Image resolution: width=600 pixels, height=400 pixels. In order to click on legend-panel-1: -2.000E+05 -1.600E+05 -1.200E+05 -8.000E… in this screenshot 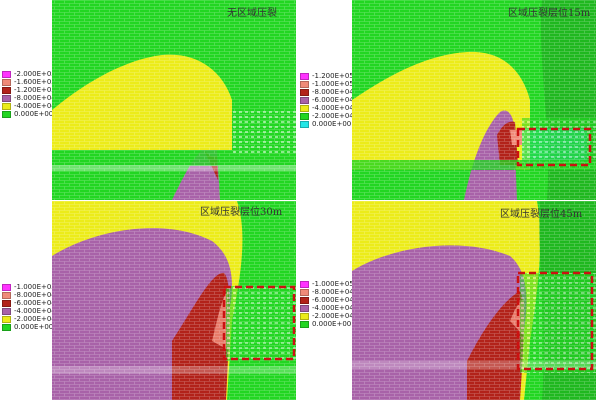, I will do `click(29, 94)`.